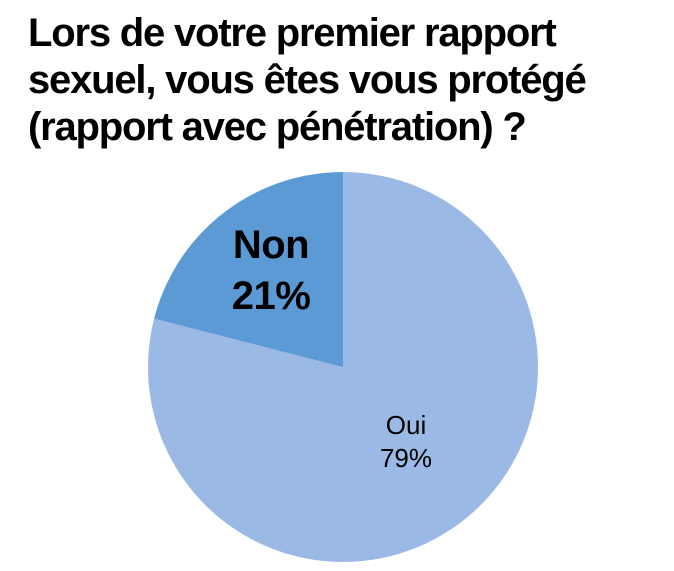 This screenshot has width=674, height=571. Describe the element at coordinates (271, 245) in the screenshot. I see `pie-slice-non-name: Non` at that location.